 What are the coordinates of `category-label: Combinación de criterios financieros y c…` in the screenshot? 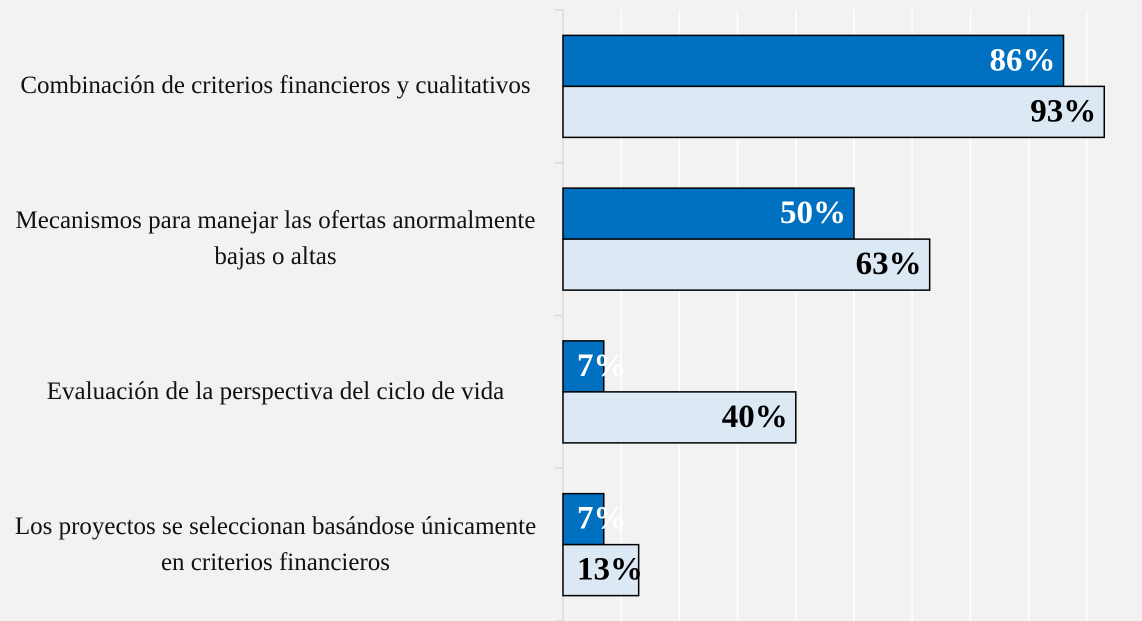 It's located at (275, 86).